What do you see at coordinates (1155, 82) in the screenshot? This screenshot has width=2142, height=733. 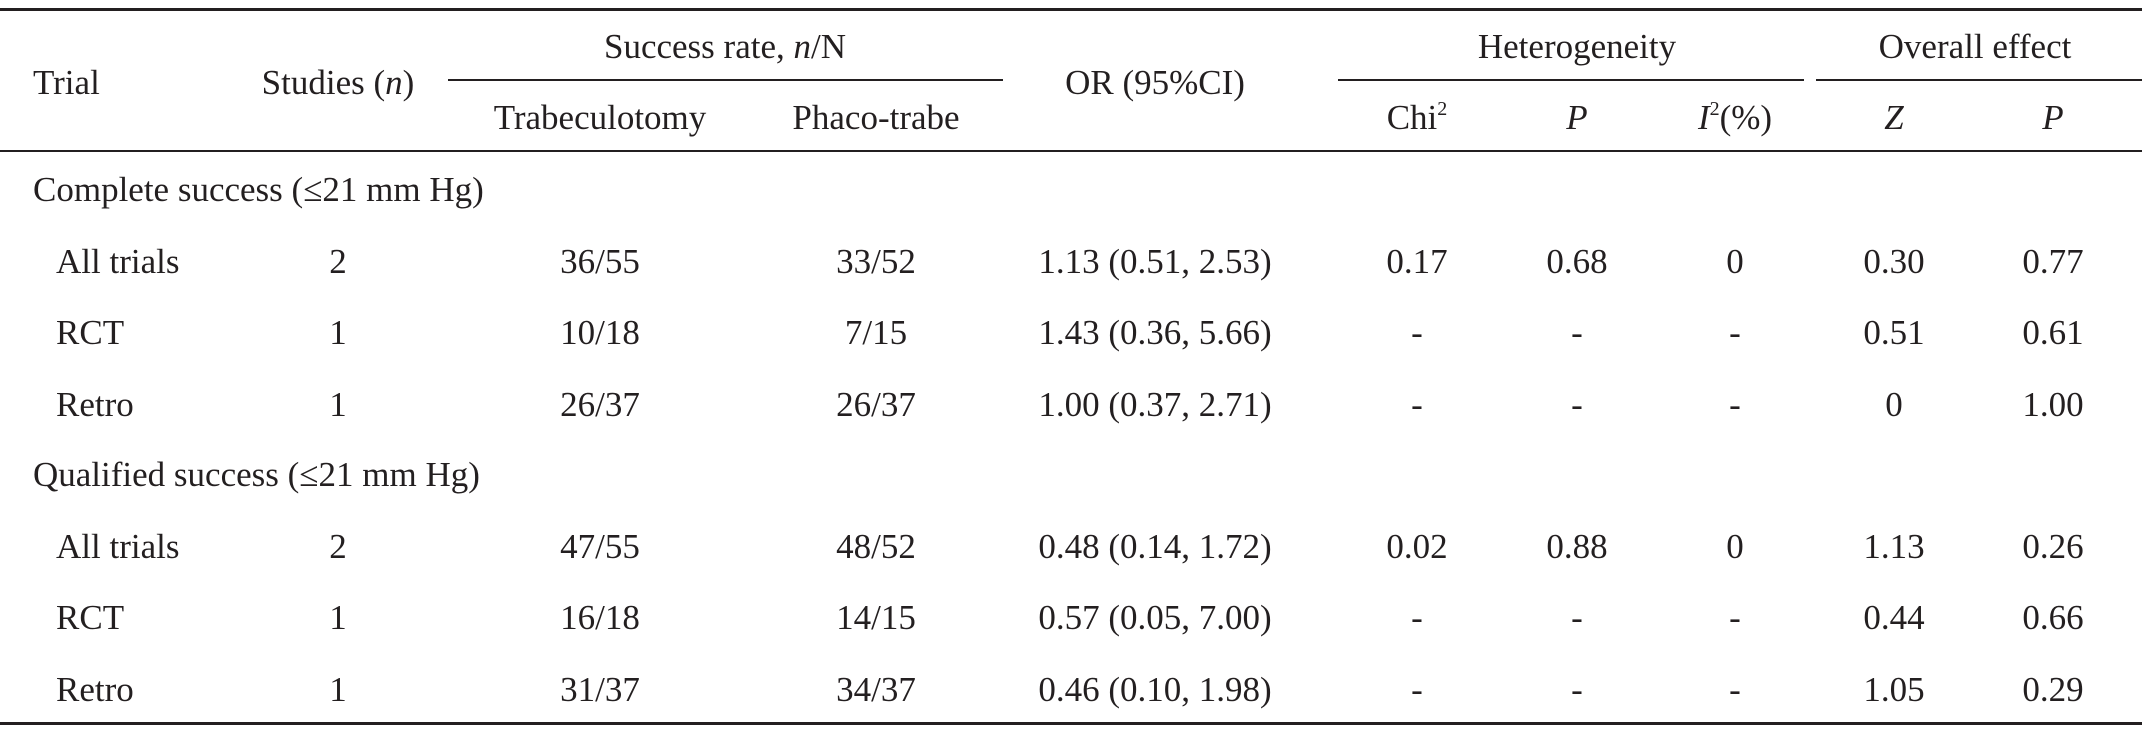 I see `header-or: OR (95%CI)` at bounding box center [1155, 82].